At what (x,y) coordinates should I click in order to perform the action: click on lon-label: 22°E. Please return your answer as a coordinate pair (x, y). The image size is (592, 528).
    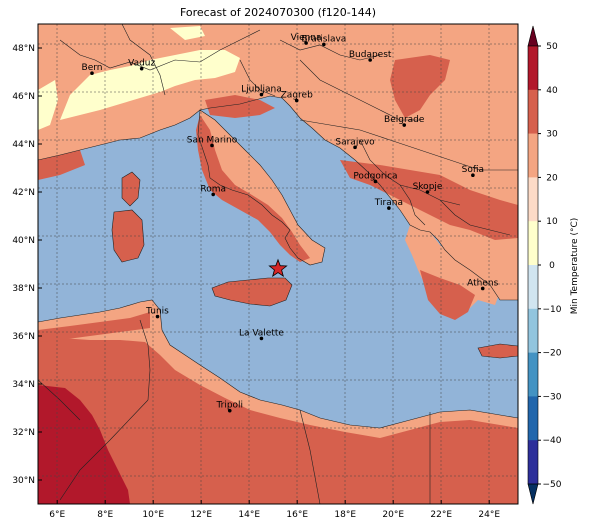
    Looking at the image, I should click on (441, 515).